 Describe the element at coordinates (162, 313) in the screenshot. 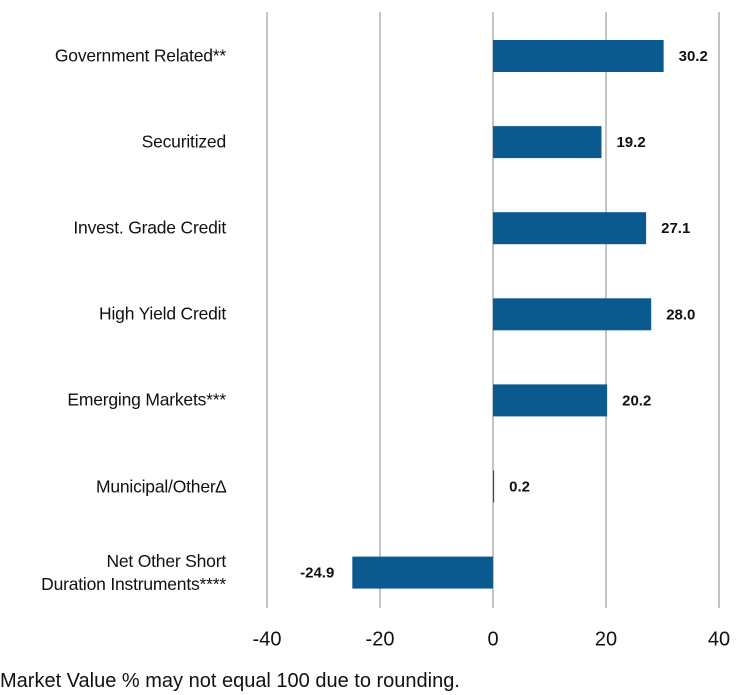

I see `category-label: High Yield Credit` at that location.